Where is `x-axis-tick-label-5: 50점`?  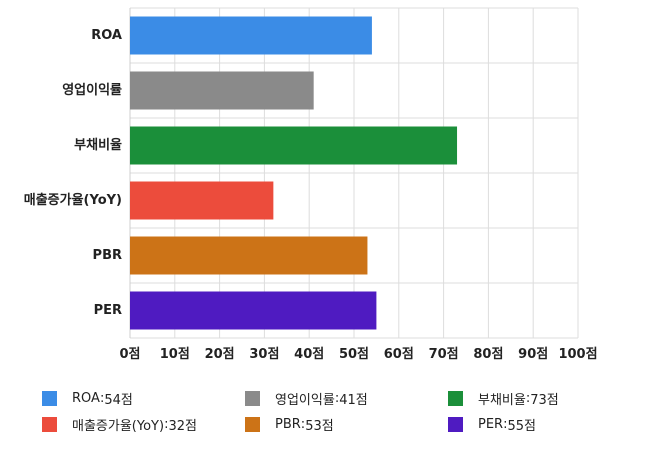
x-axis-tick-label-5: 50점 is located at coordinates (354, 354).